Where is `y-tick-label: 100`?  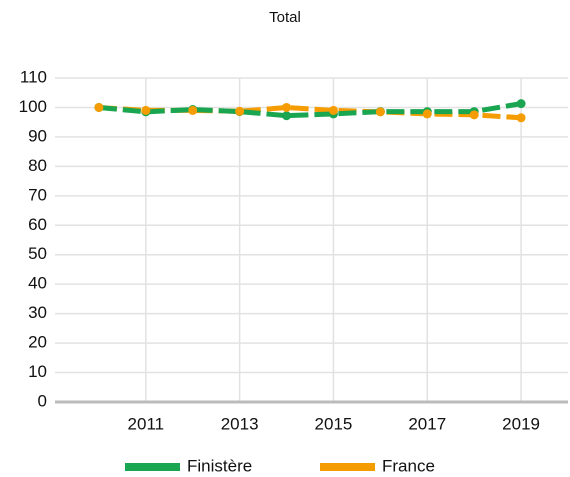 y-tick-label: 100 is located at coordinates (33, 106).